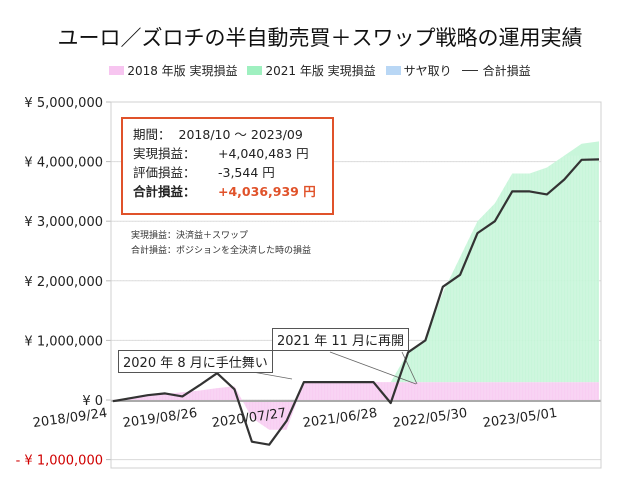 Image resolution: width=640 pixels, height=480 pixels. Describe the element at coordinates (190, 236) in the screenshot. I see `note-realized: 実現損益：決済益＋スワップ` at that location.